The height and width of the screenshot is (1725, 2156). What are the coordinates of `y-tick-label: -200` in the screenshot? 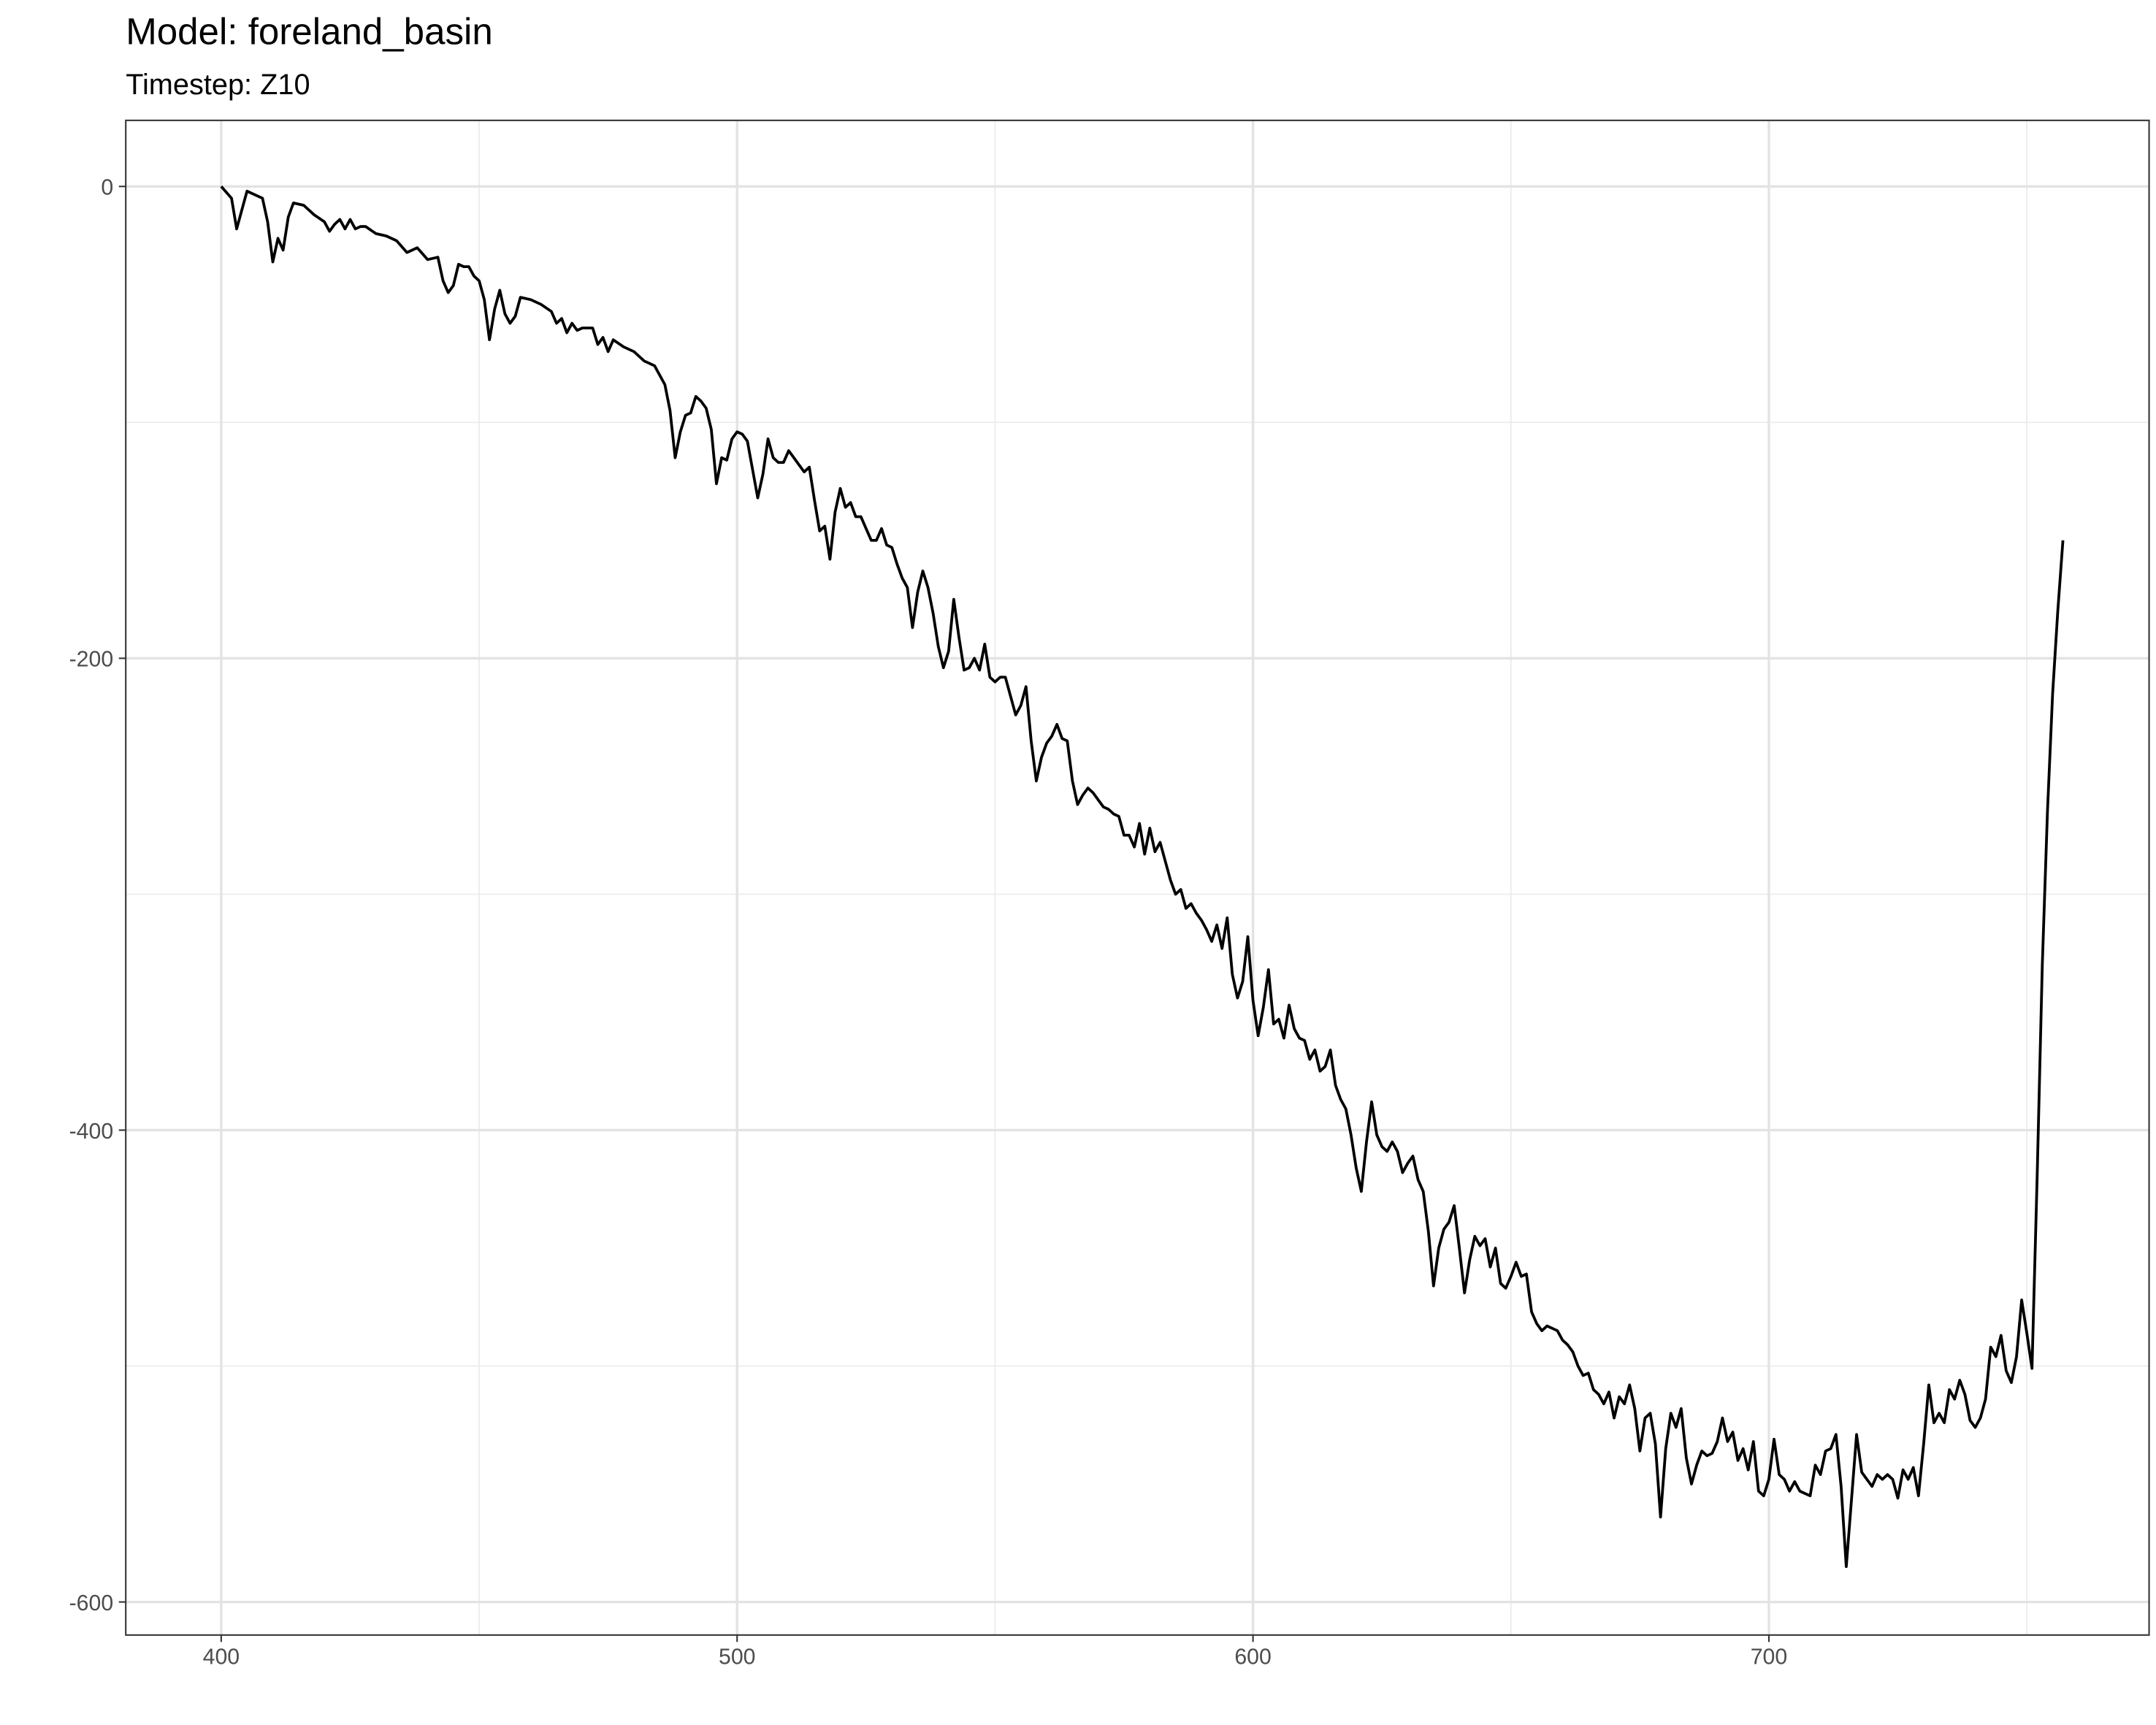 It's located at (92, 660).